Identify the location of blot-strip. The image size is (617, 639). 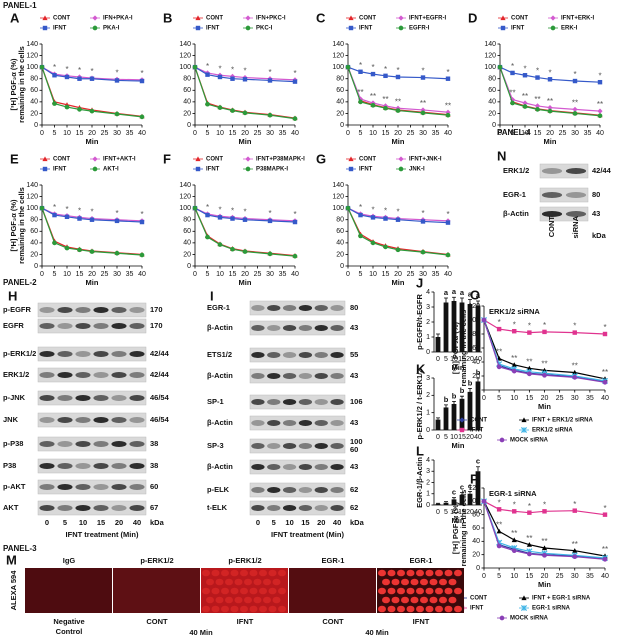
(297, 308).